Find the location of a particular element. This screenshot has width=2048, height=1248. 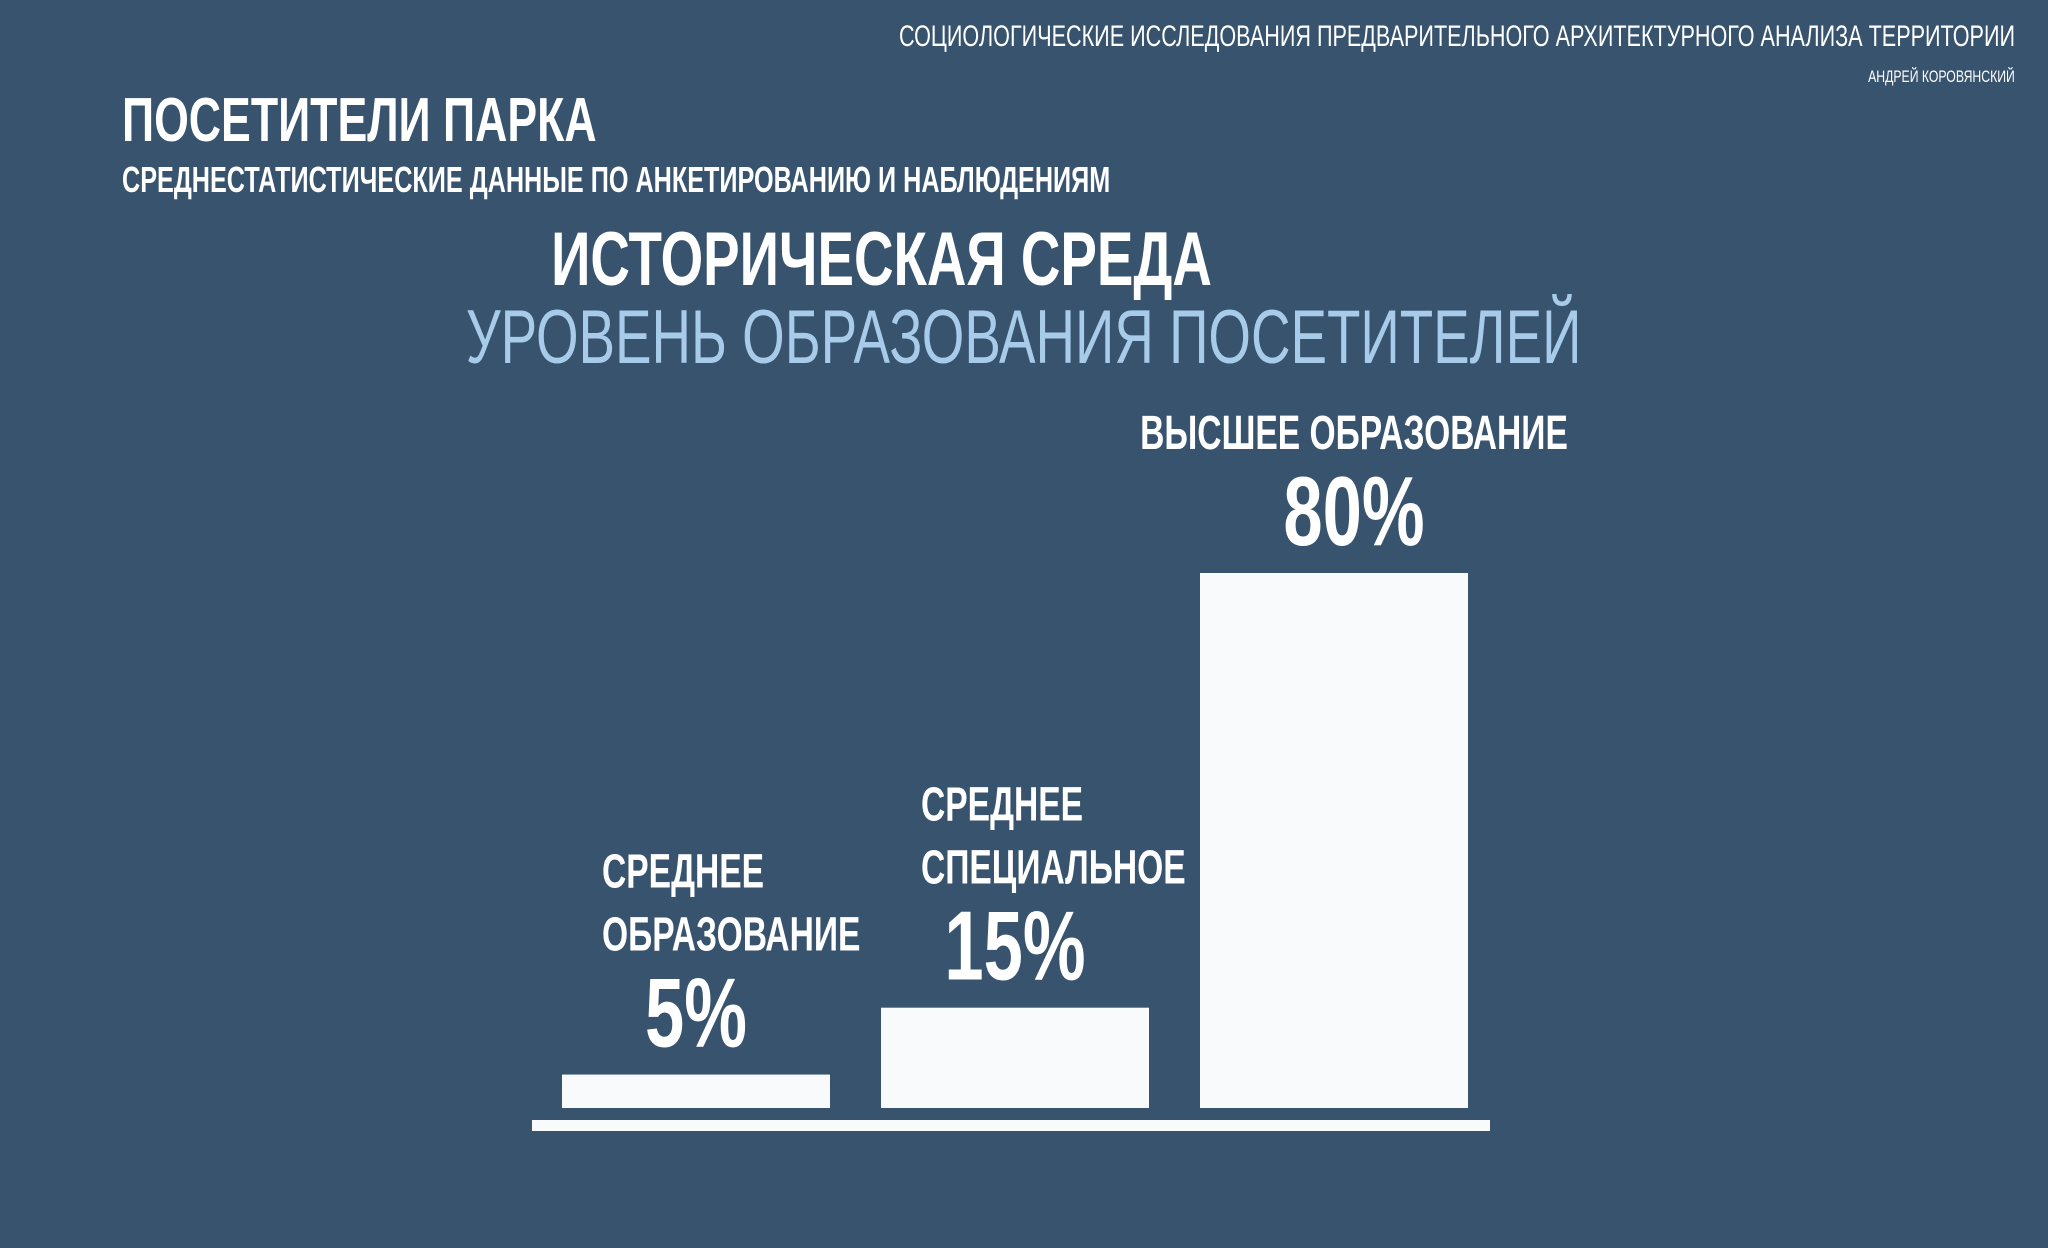

bar-category-label-1-line-2: ОБРАЗОВАНИЕ is located at coordinates (731, 934).